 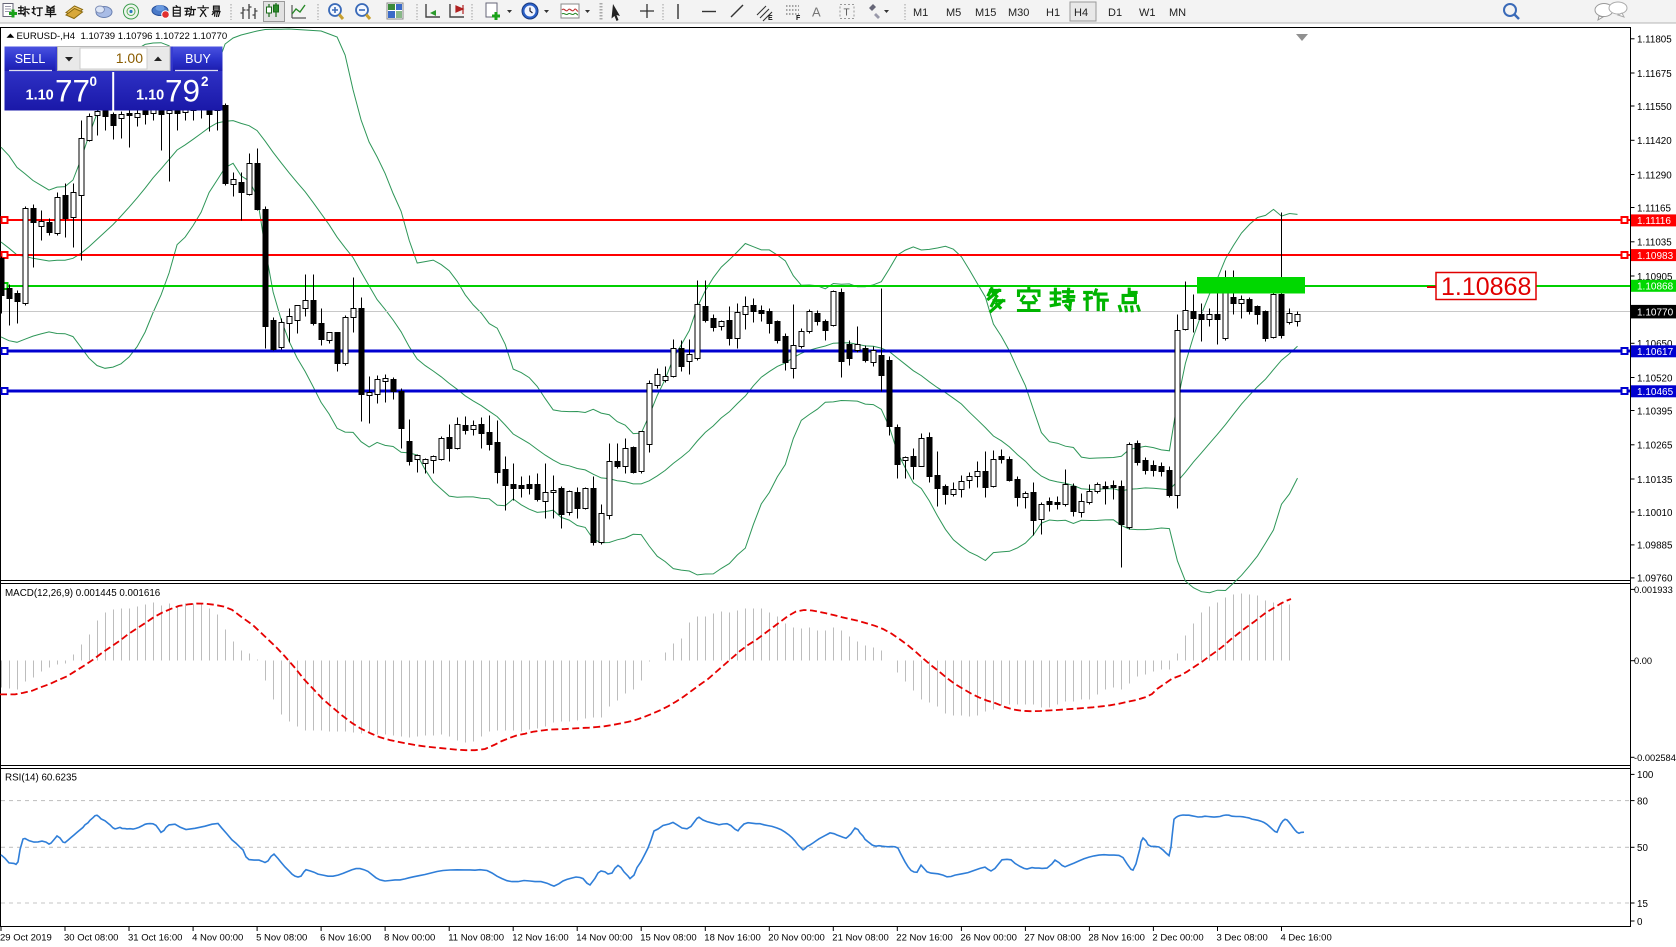 I want to click on svg-text: 15, so click(x=1642, y=904).